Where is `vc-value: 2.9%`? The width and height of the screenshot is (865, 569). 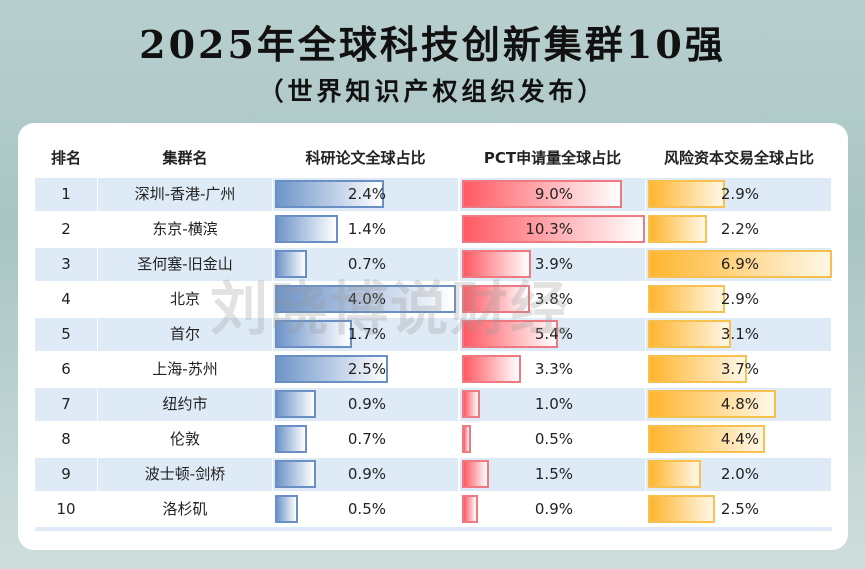 vc-value: 2.9% is located at coordinates (739, 194).